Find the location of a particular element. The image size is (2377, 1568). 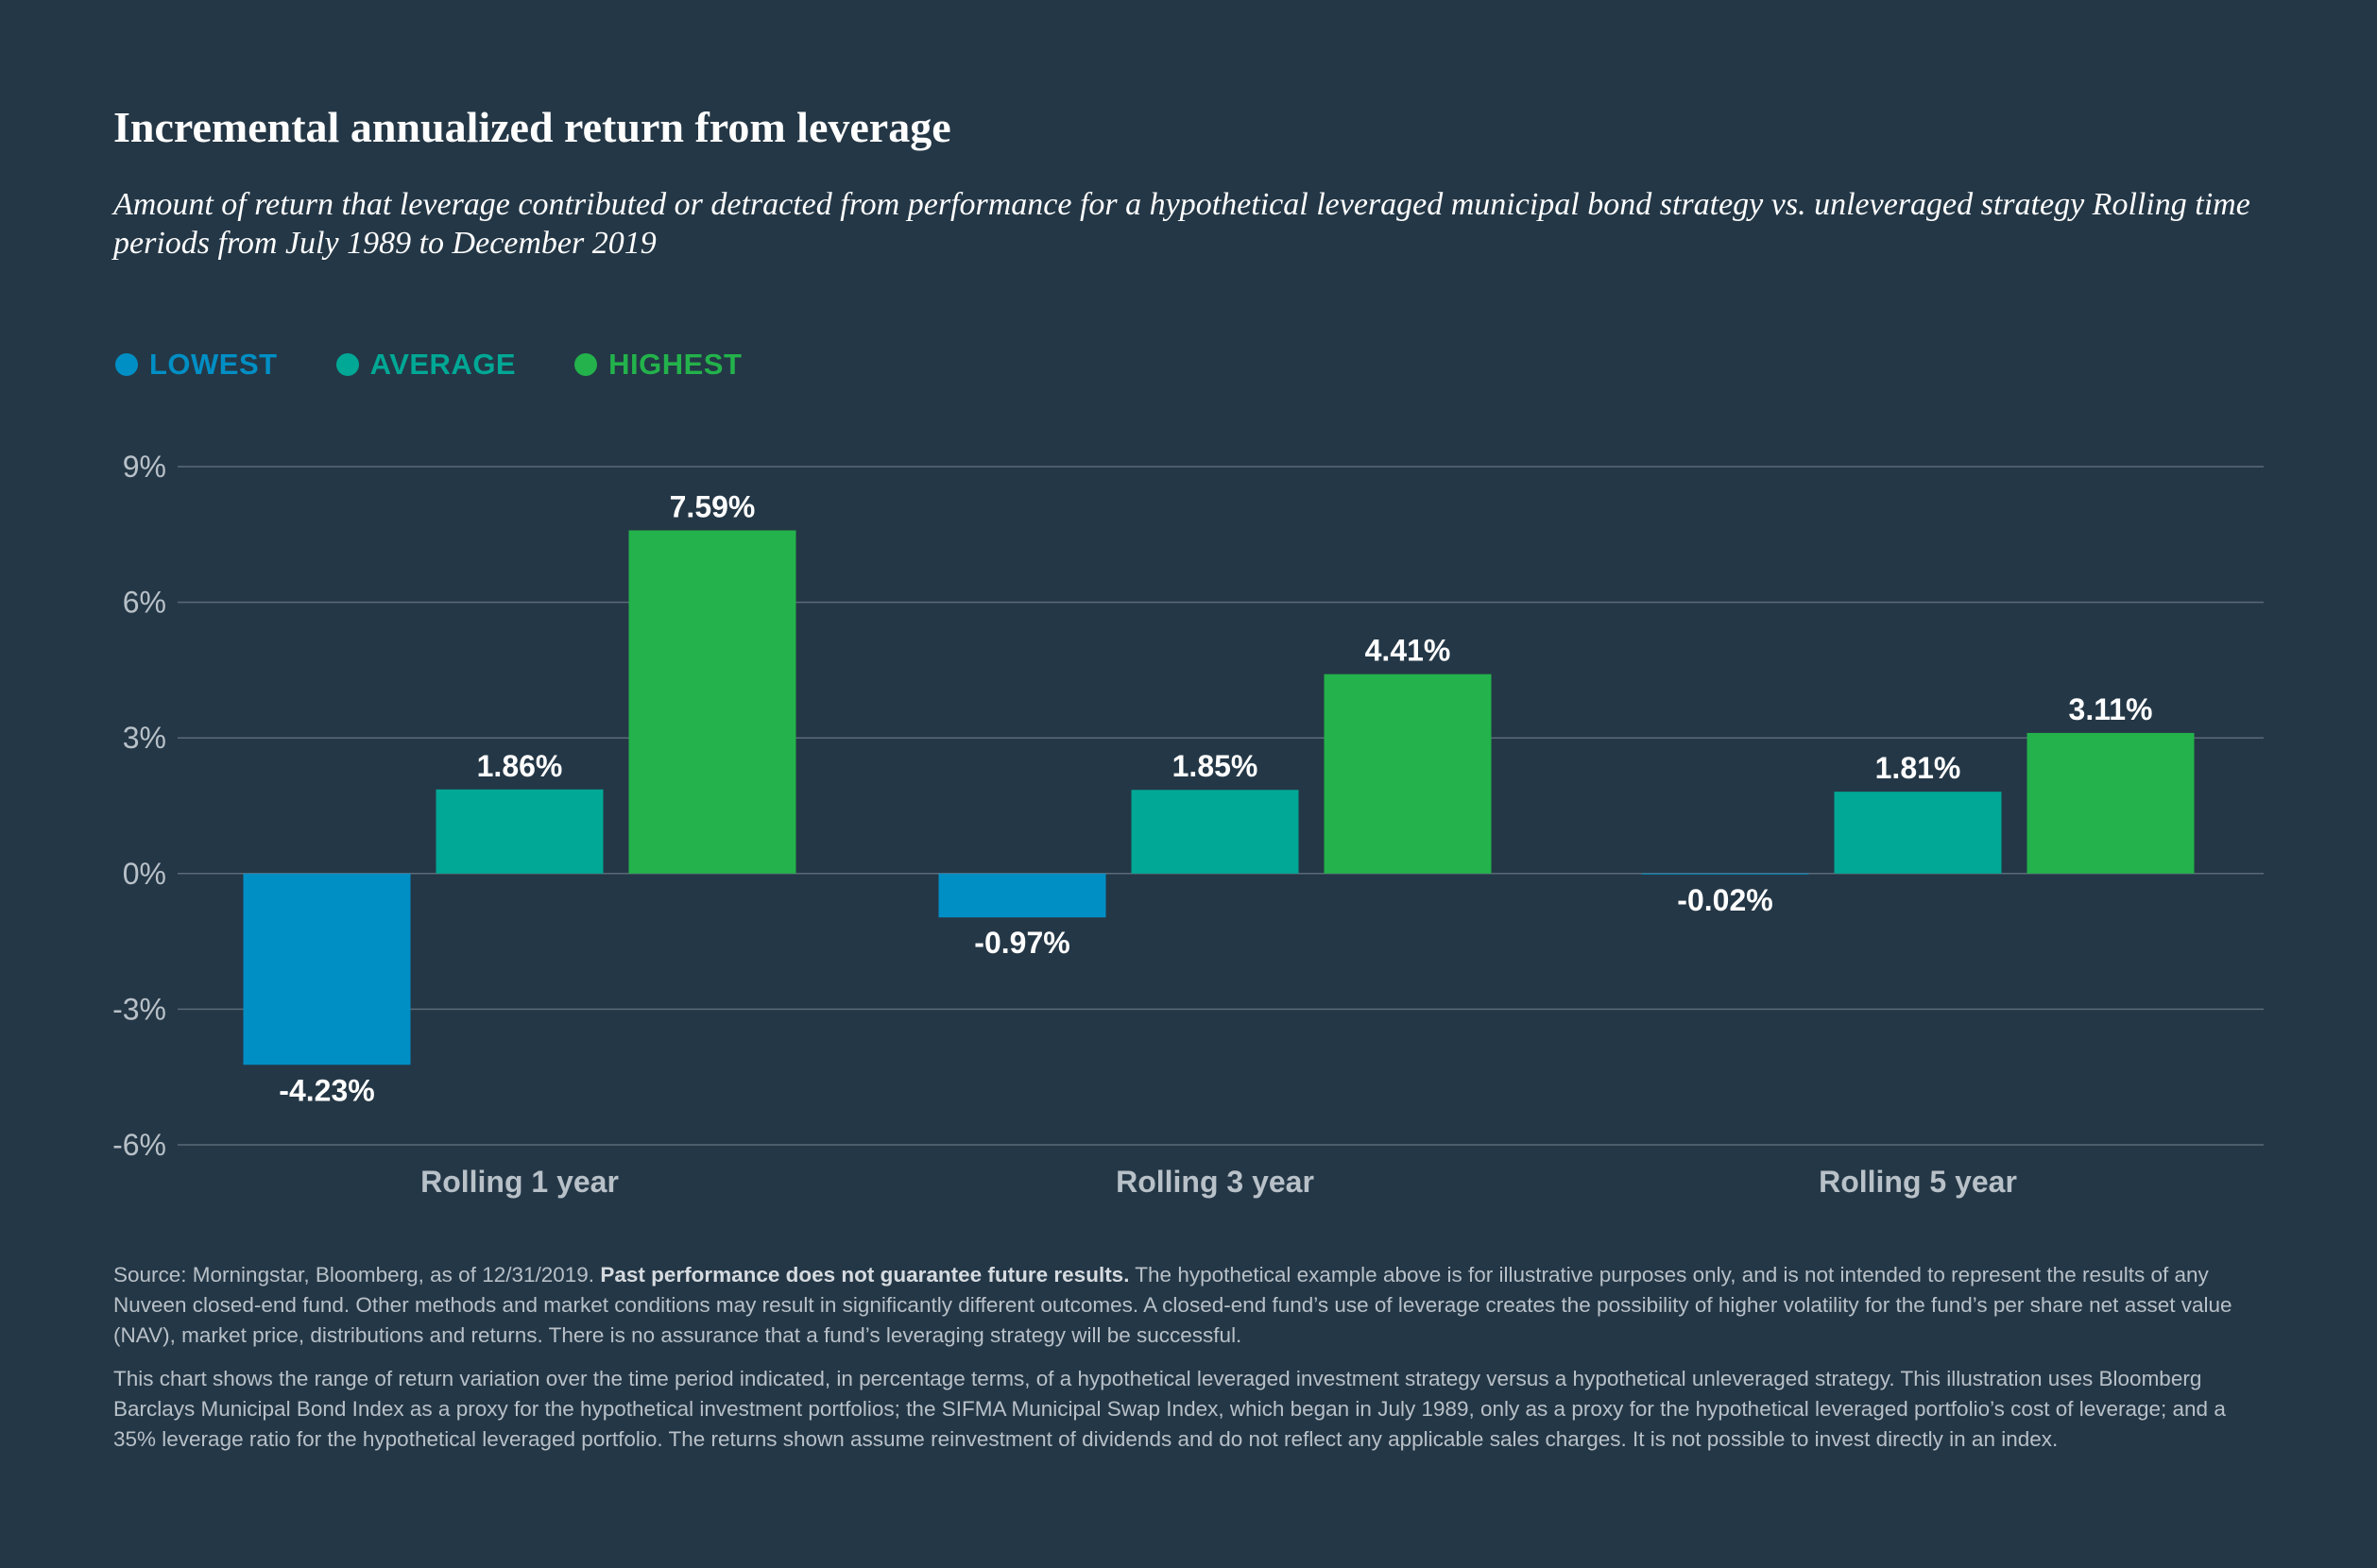

legend-item-highest: HIGHEST is located at coordinates (658, 365).